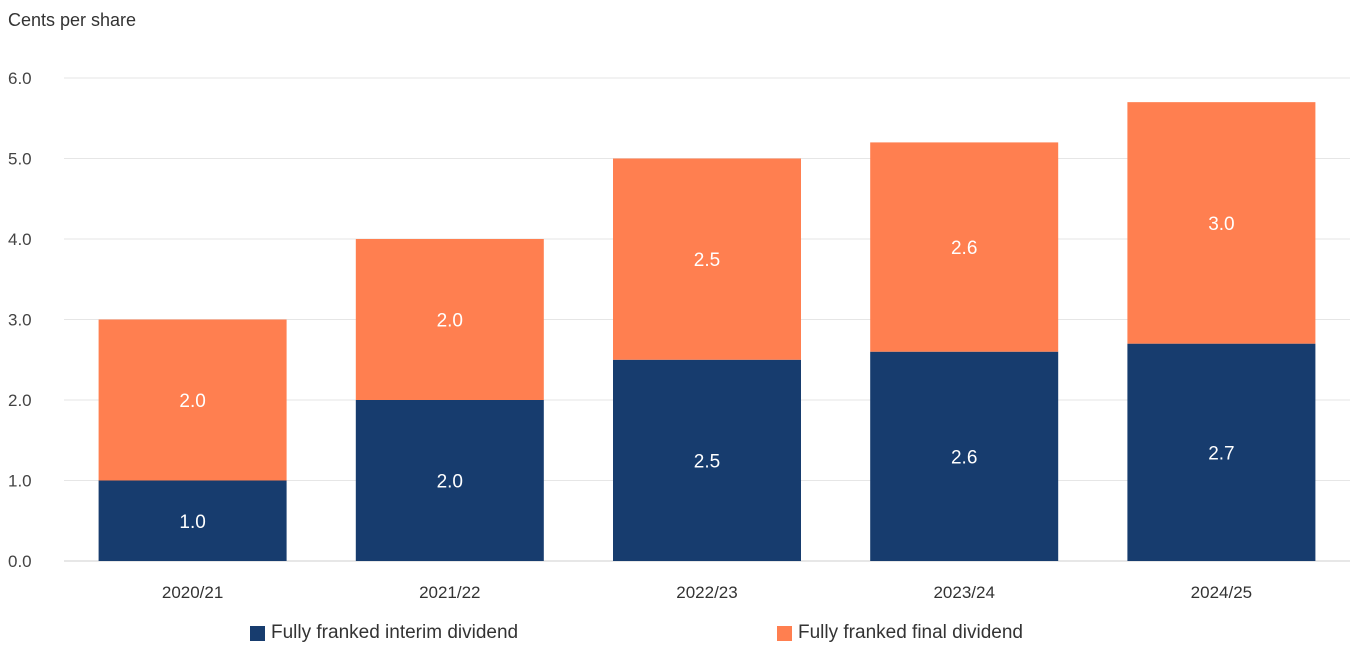 Image resolution: width=1364 pixels, height=646 pixels. Describe the element at coordinates (1221, 592) in the screenshot. I see `x-tick-label-4: 2024/25` at that location.